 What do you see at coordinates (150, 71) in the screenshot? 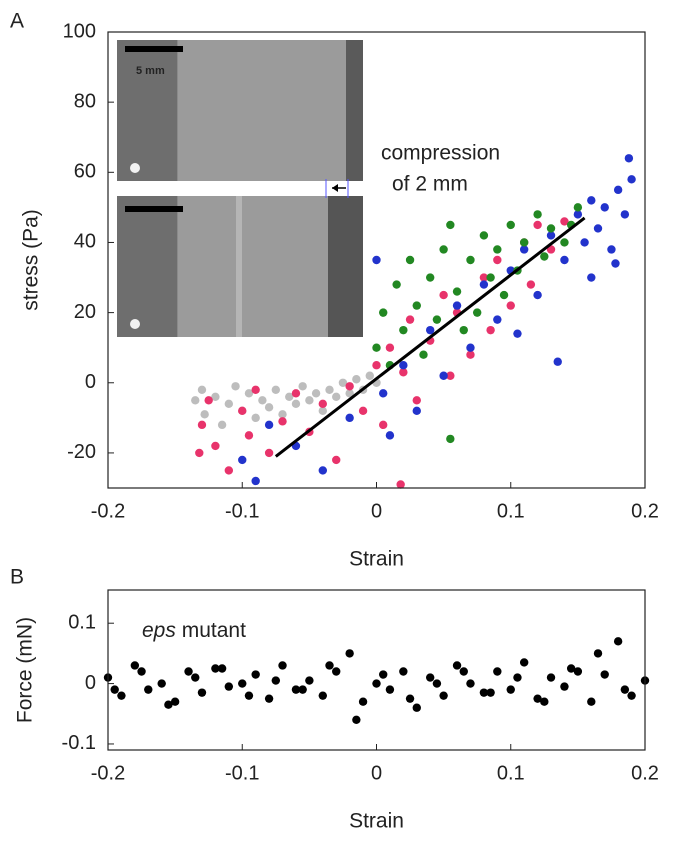
I see `scale-bar-label: 5 mm` at bounding box center [150, 71].